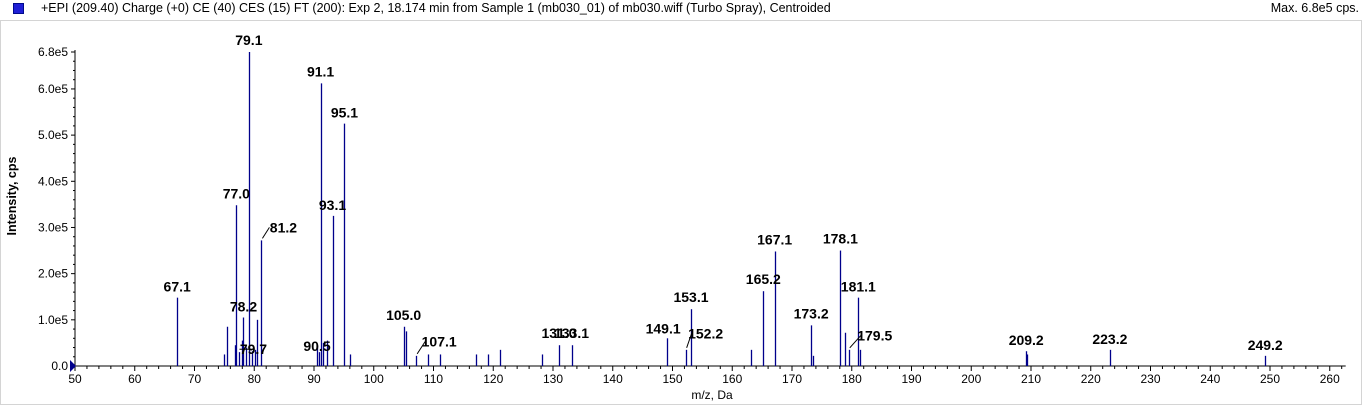 The image size is (1363, 406). What do you see at coordinates (1031, 379) in the screenshot?
I see `x-tick-label: 210` at bounding box center [1031, 379].